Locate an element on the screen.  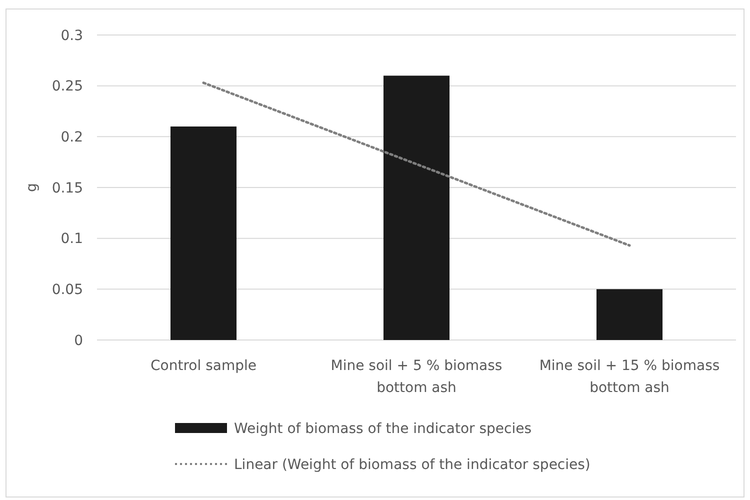
y-tick-label: 0 is located at coordinates (78, 340).